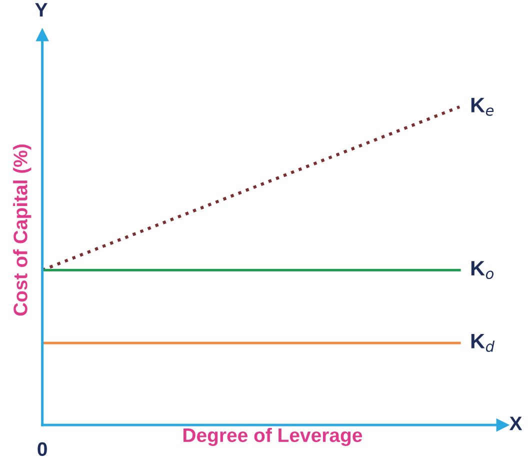 Image resolution: width=529 pixels, height=460 pixels. What do you see at coordinates (482, 107) in the screenshot?
I see `series-label: K$_{e}$` at bounding box center [482, 107].